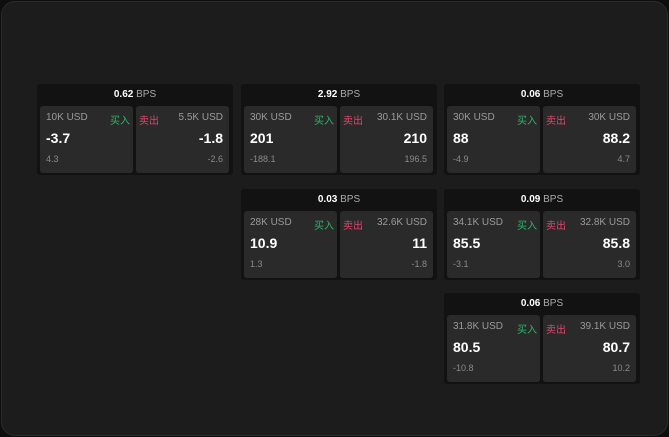 This screenshot has width=669, height=437. I want to click on bid-size: 31.8K USD, so click(478, 326).